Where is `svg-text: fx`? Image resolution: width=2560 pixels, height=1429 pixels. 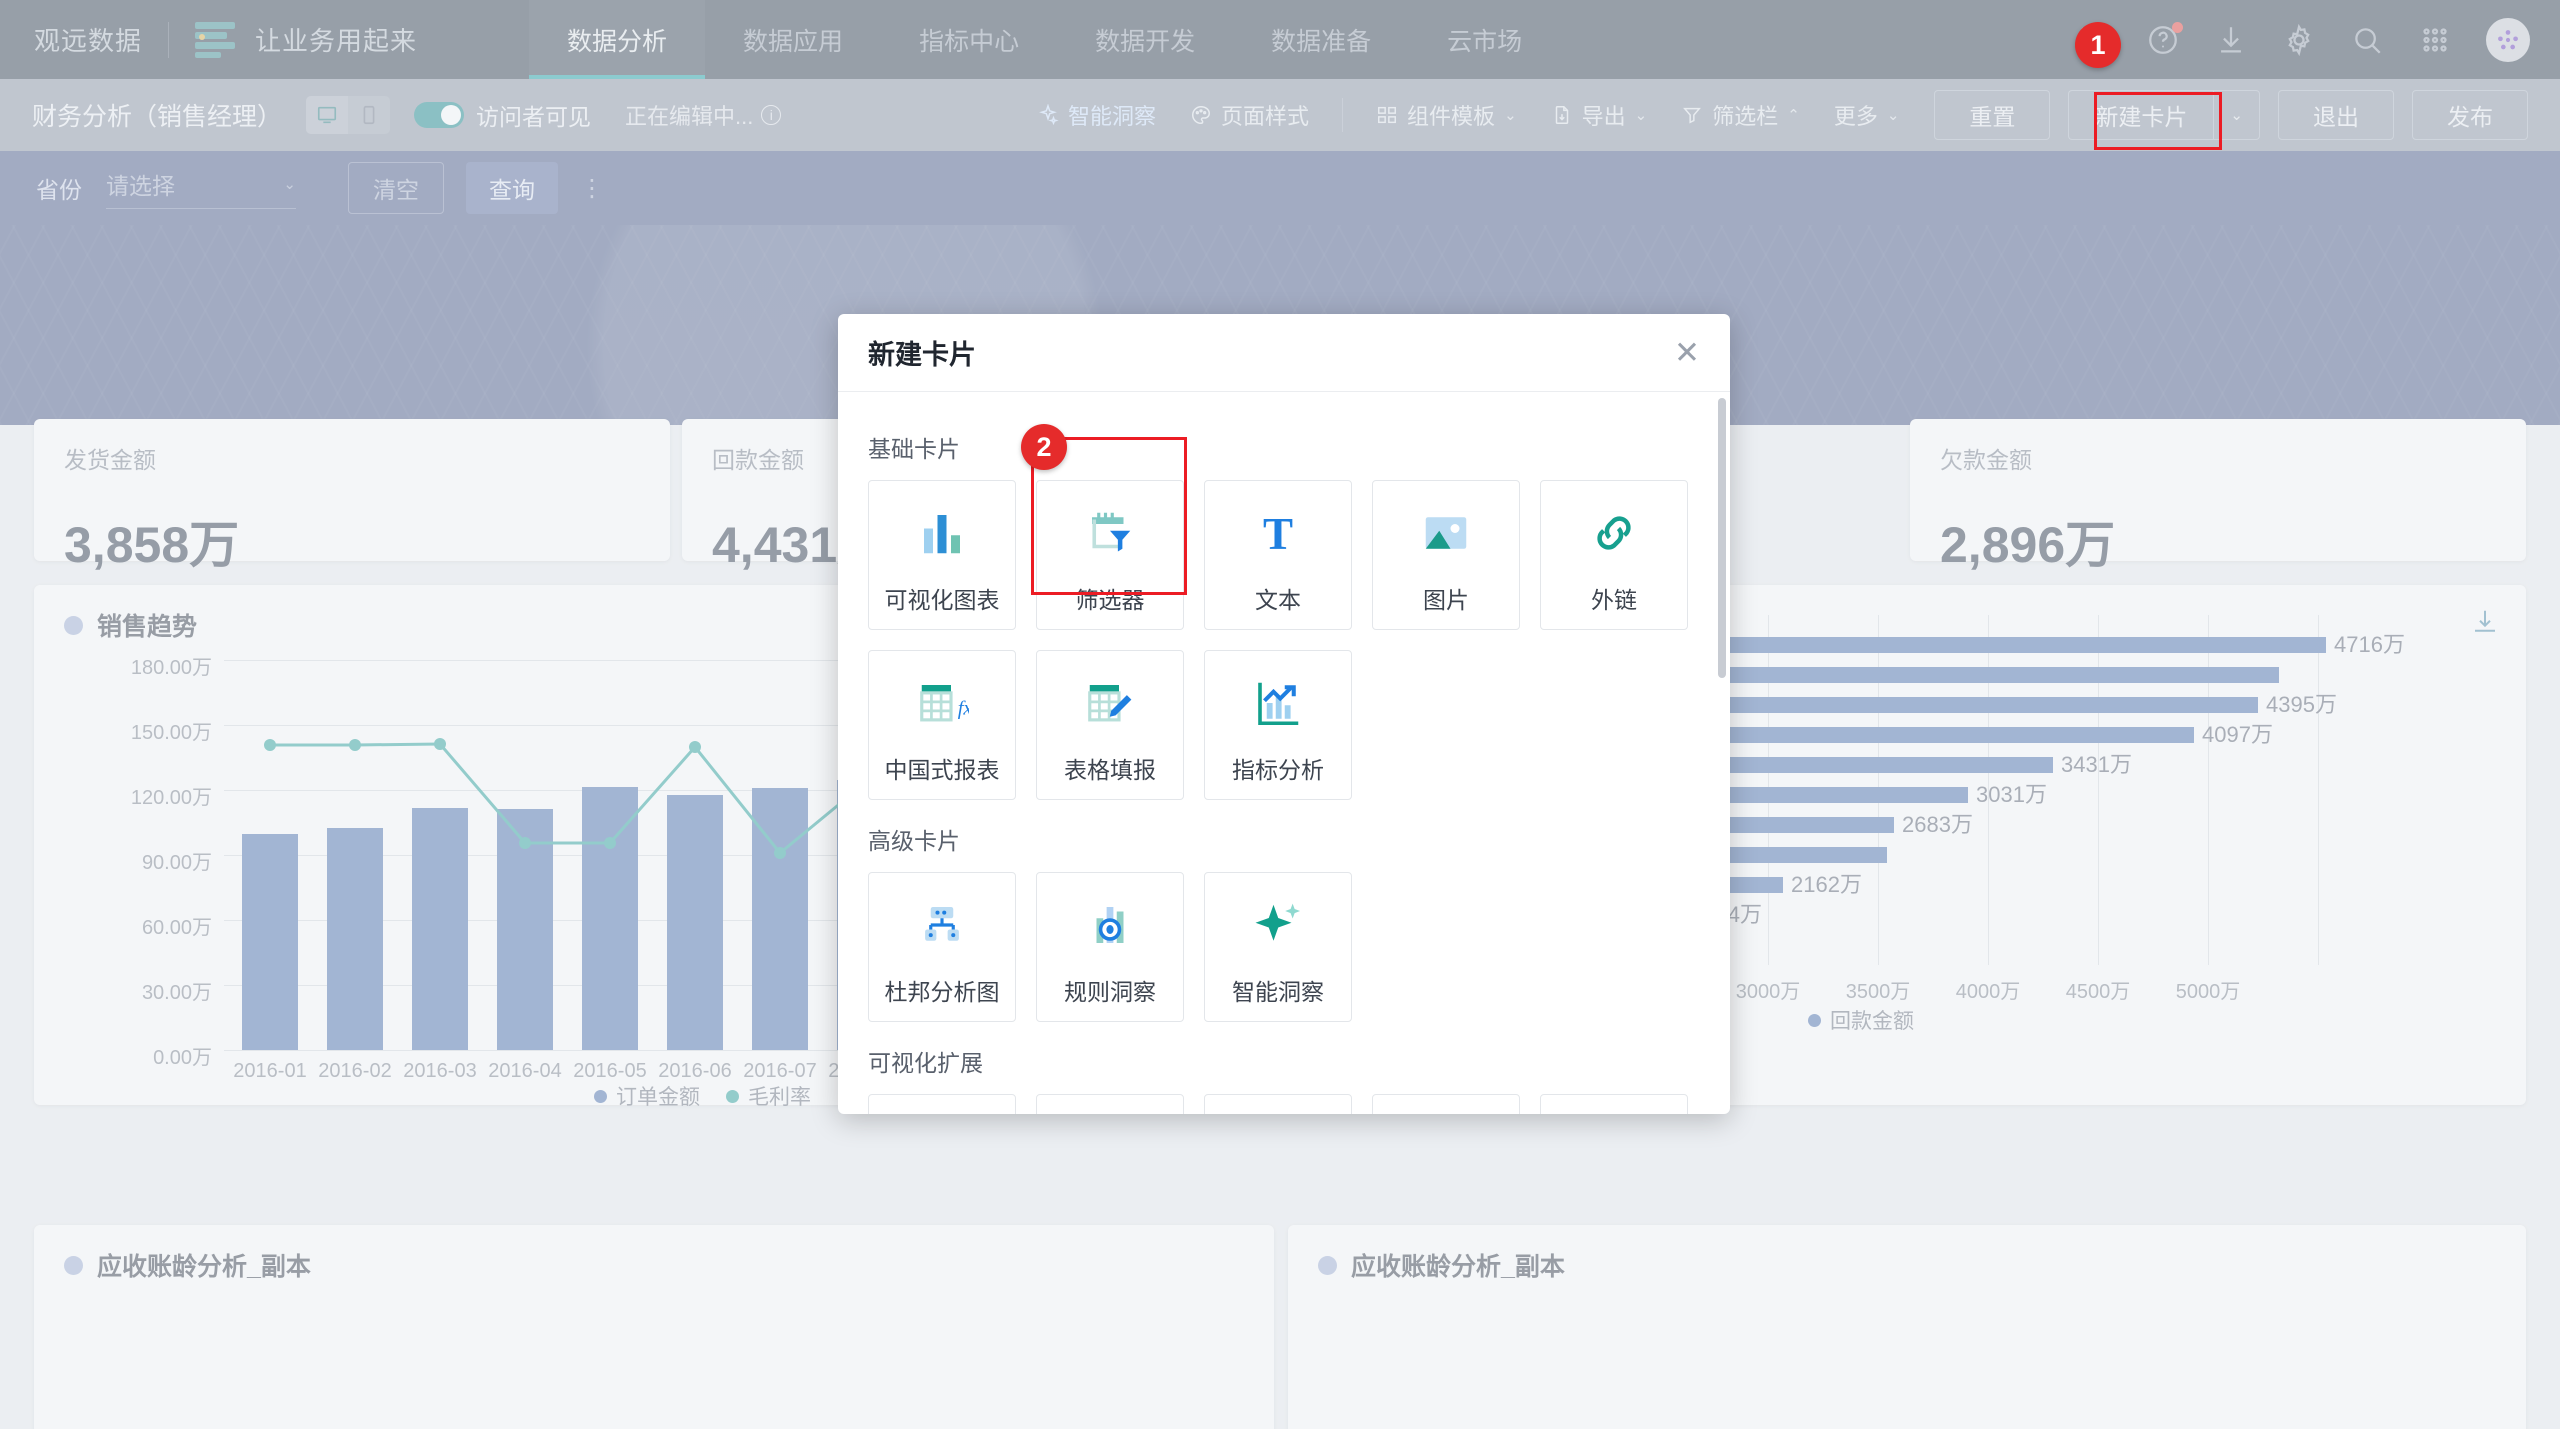 svg-text: fx is located at coordinates (963, 708).